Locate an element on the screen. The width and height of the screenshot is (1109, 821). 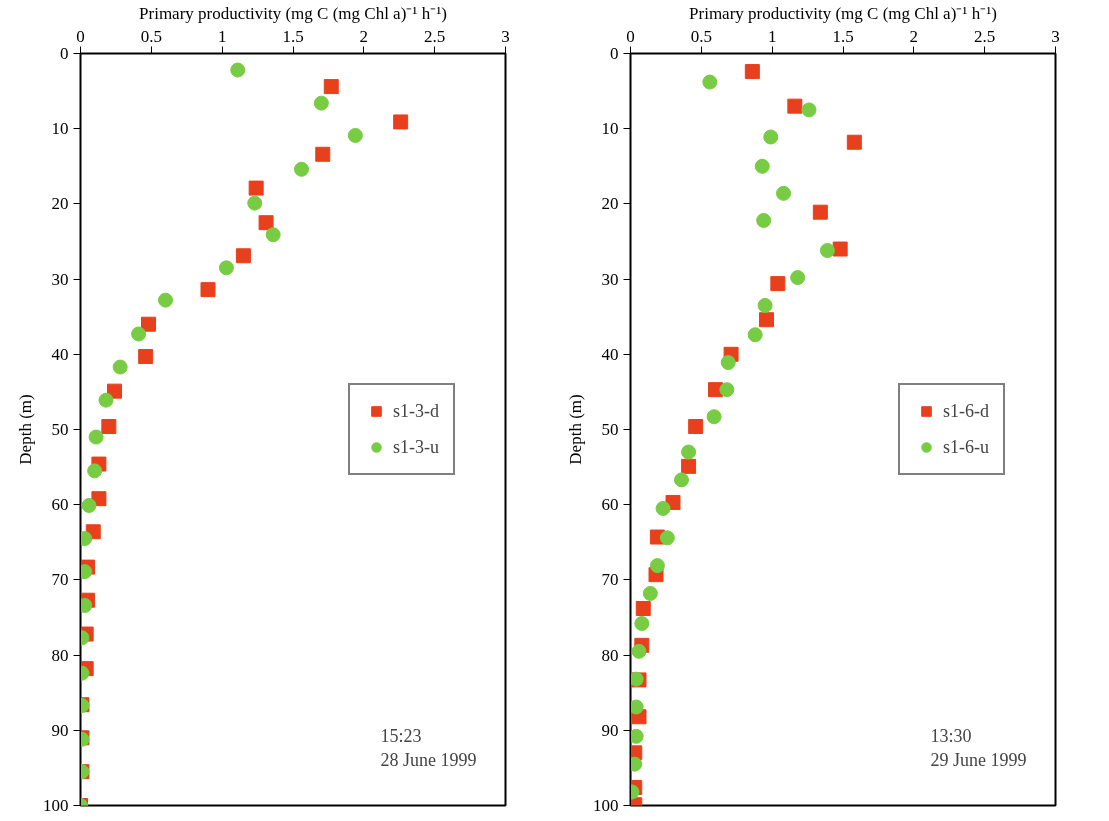
annotation: 15:23 28 June 1999 is located at coordinates (428, 747).